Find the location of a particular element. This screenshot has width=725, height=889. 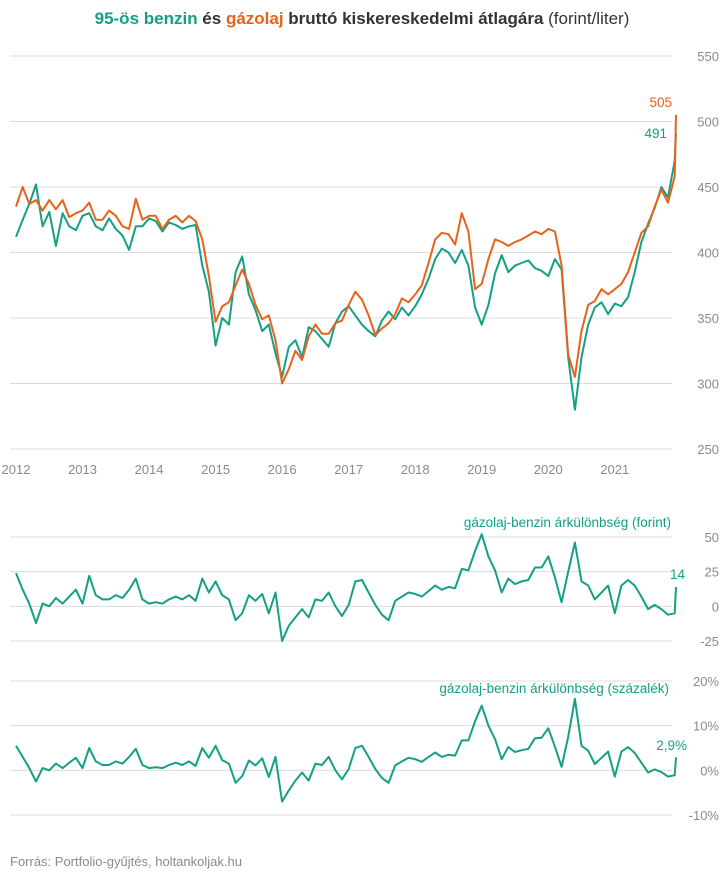

y-tick-label: 450 is located at coordinates (708, 187).